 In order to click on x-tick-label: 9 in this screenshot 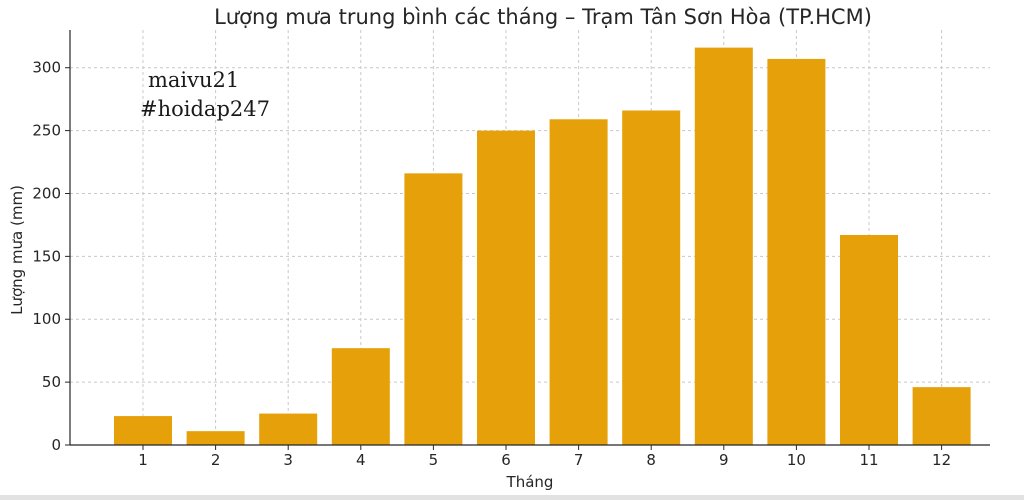, I will do `click(724, 460)`.